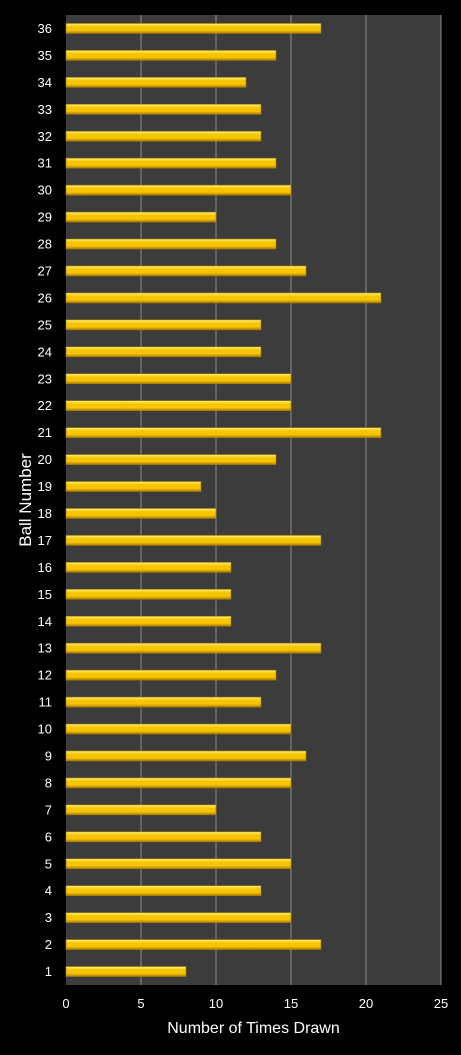 The width and height of the screenshot is (461, 1055). Describe the element at coordinates (45, 729) in the screenshot. I see `y-tick-label: 10` at that location.